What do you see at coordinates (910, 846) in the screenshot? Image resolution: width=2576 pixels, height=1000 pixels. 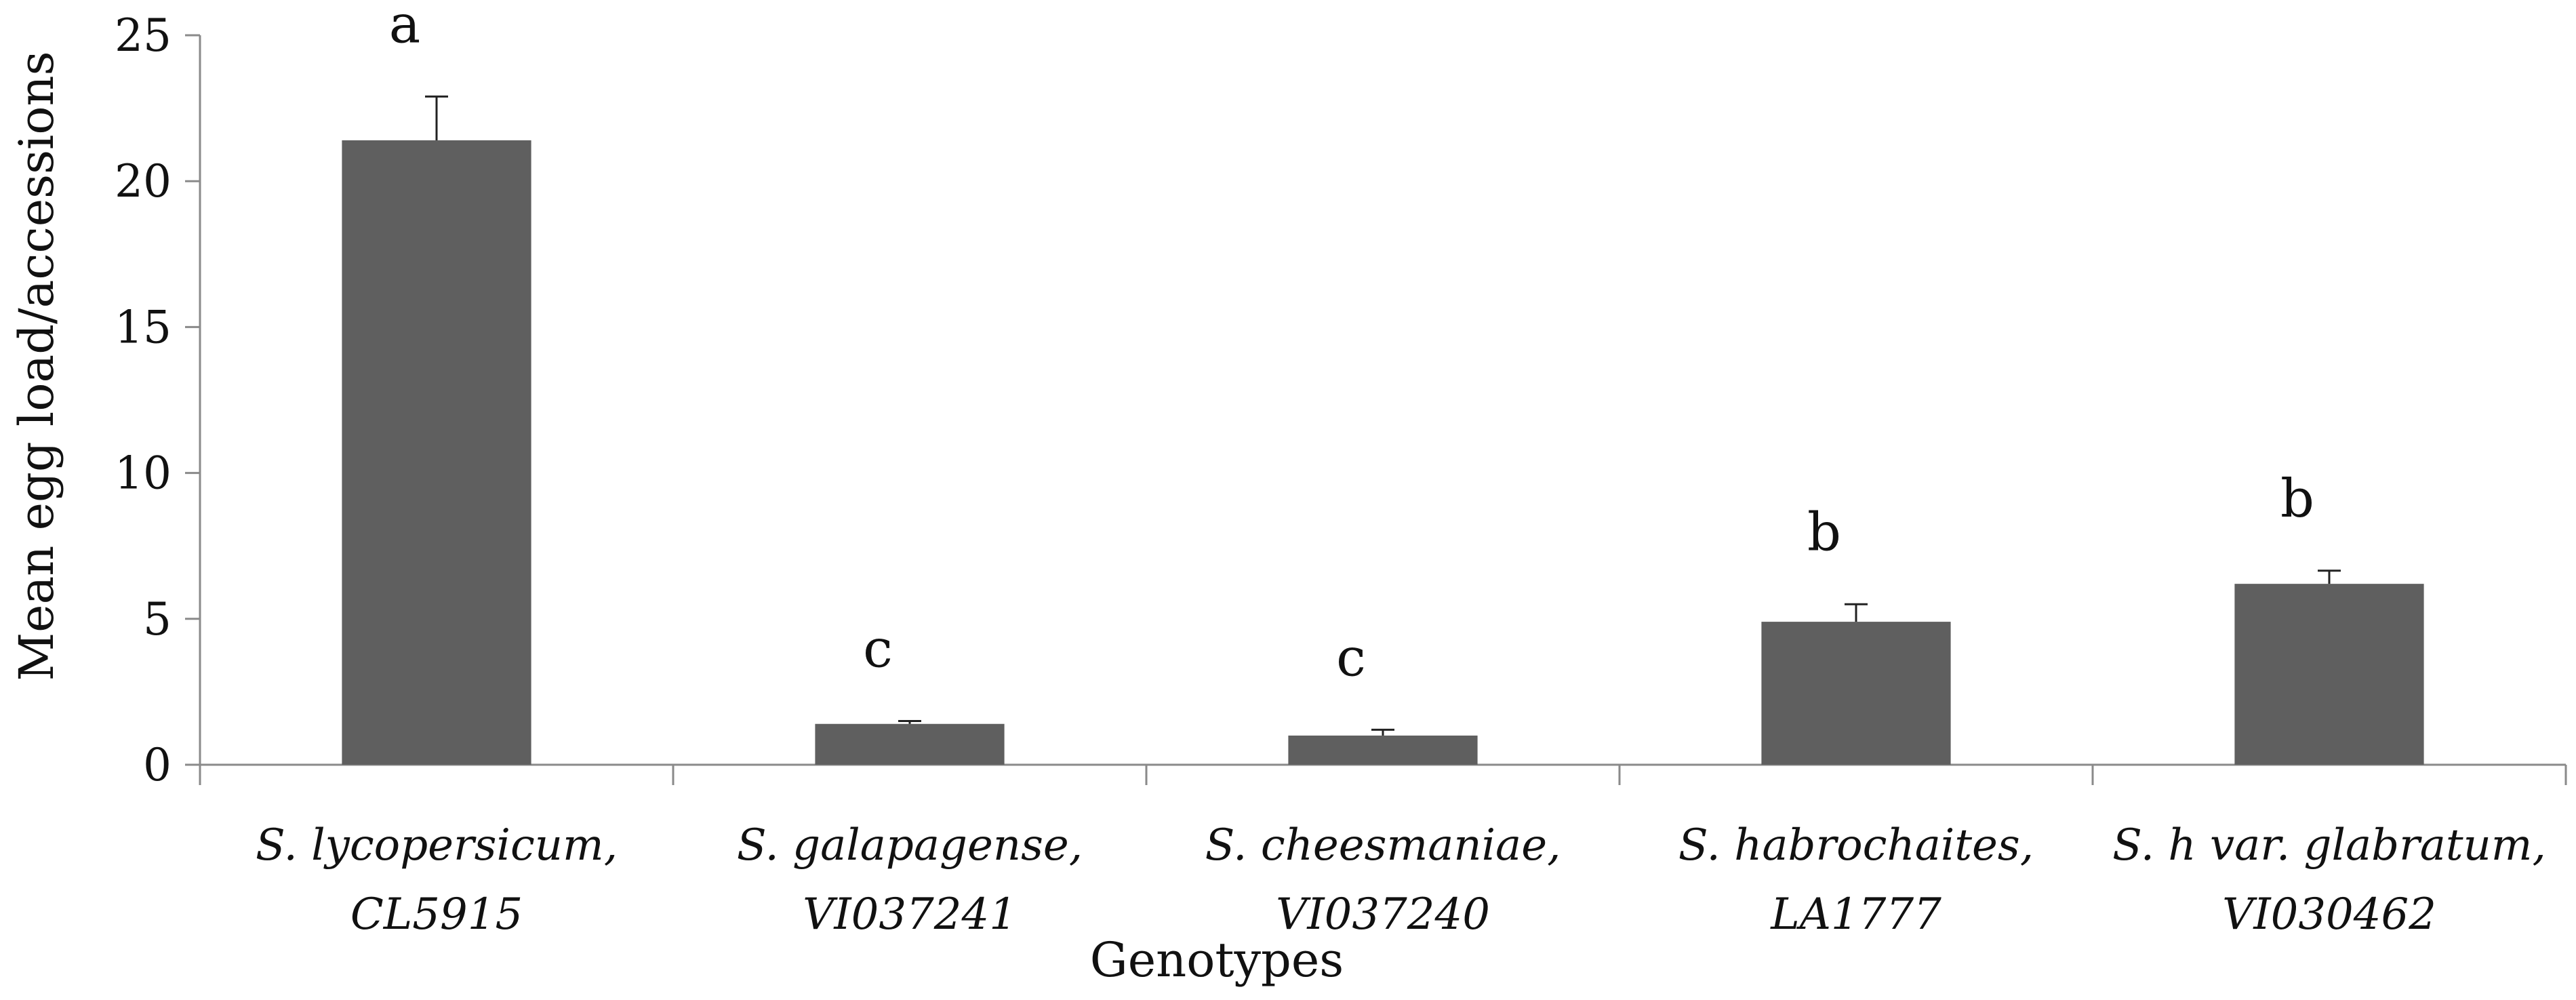 I see `category-label-line1: S. galapagense,` at bounding box center [910, 846].